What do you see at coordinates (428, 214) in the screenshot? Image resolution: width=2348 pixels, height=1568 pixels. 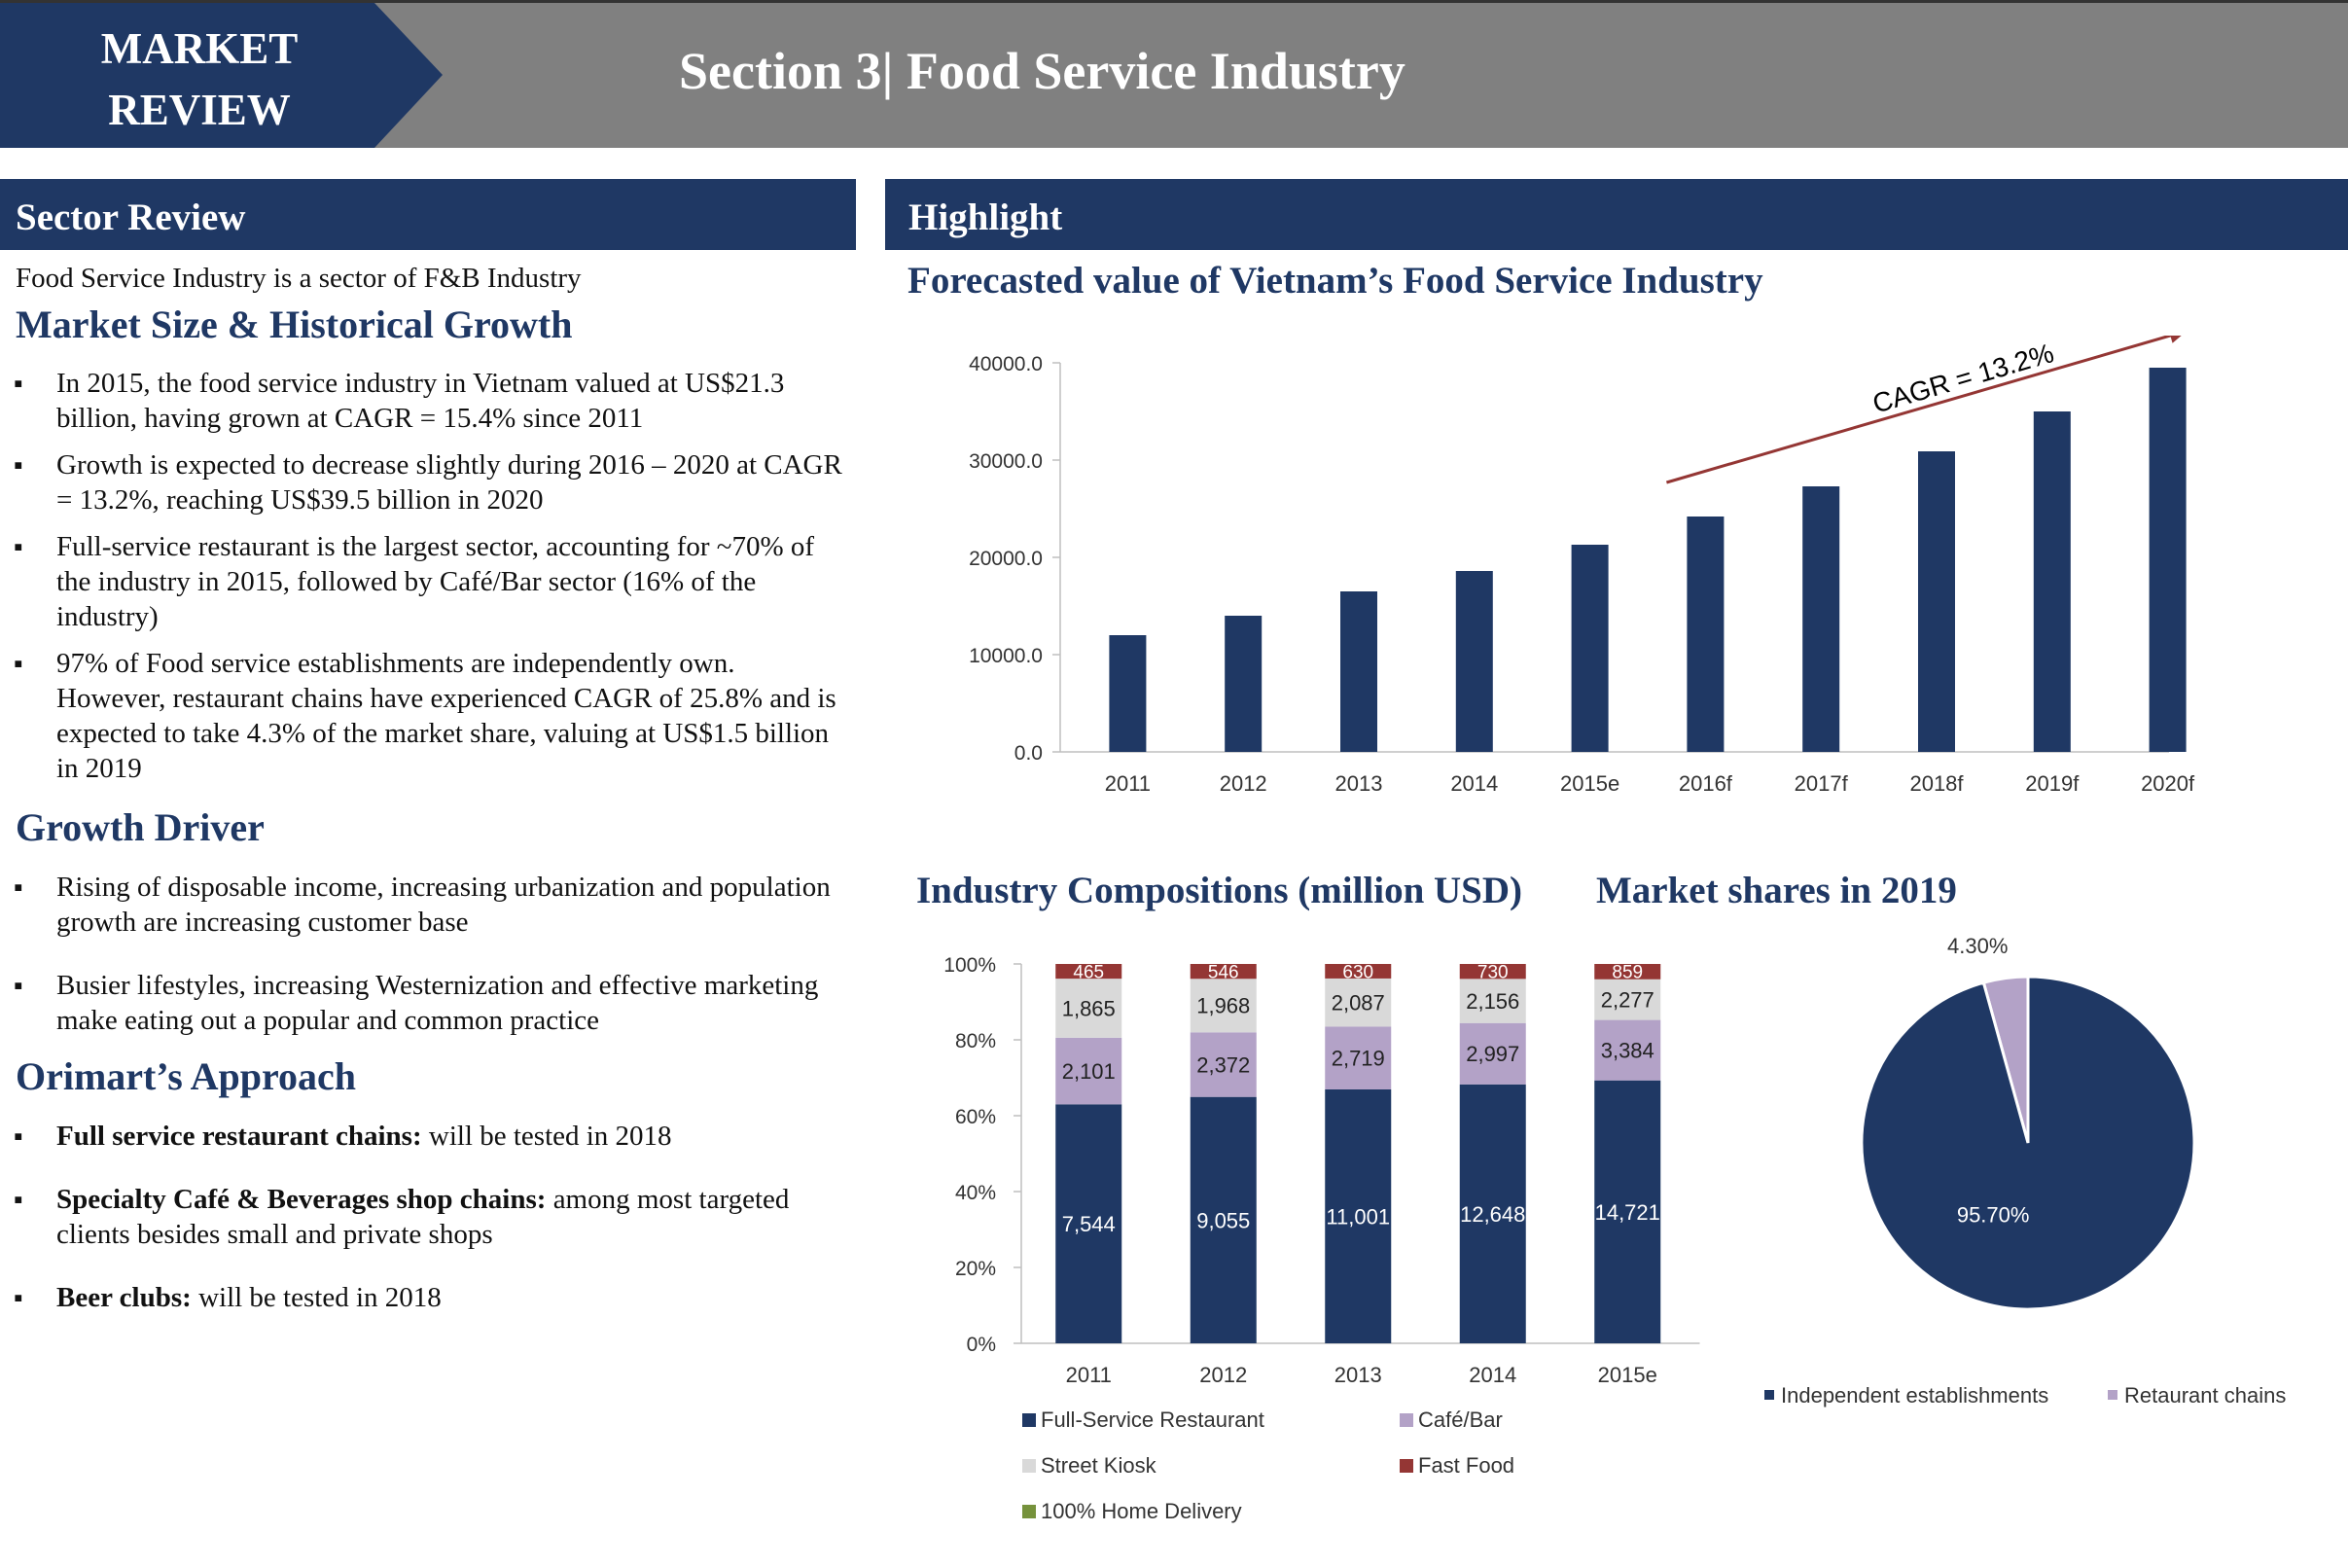 I see `sector-review-heading: Sector Review` at bounding box center [428, 214].